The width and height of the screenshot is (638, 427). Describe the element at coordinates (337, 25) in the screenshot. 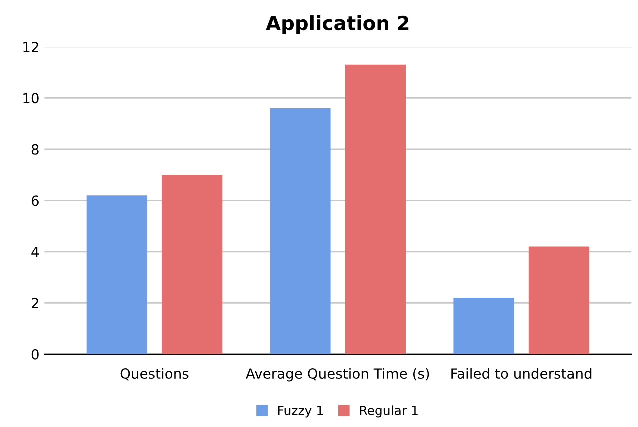

I see `chart-title: Application 2` at that location.